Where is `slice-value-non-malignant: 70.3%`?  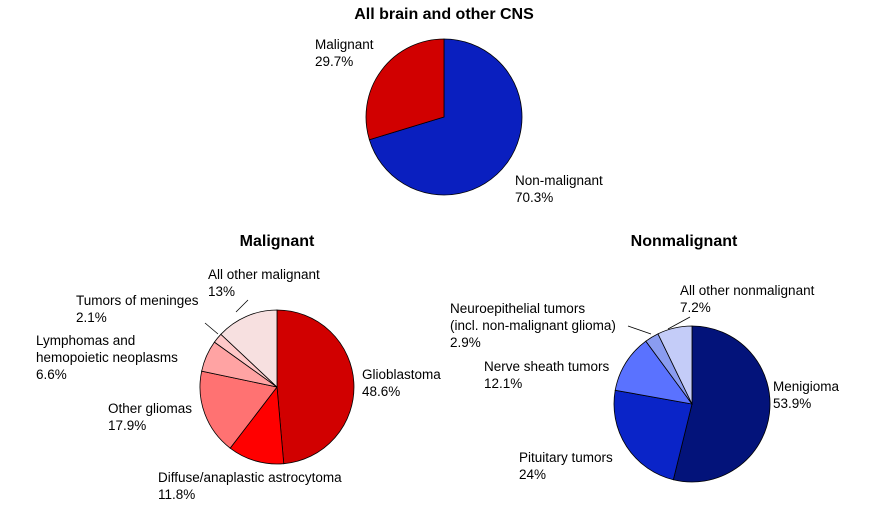 slice-value-non-malignant: 70.3% is located at coordinates (534, 197).